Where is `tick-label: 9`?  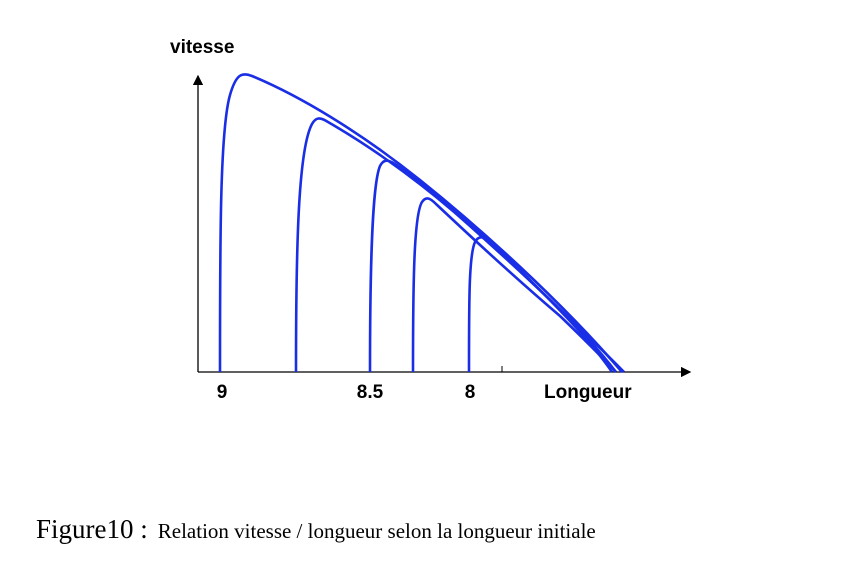 tick-label: 9 is located at coordinates (222, 392).